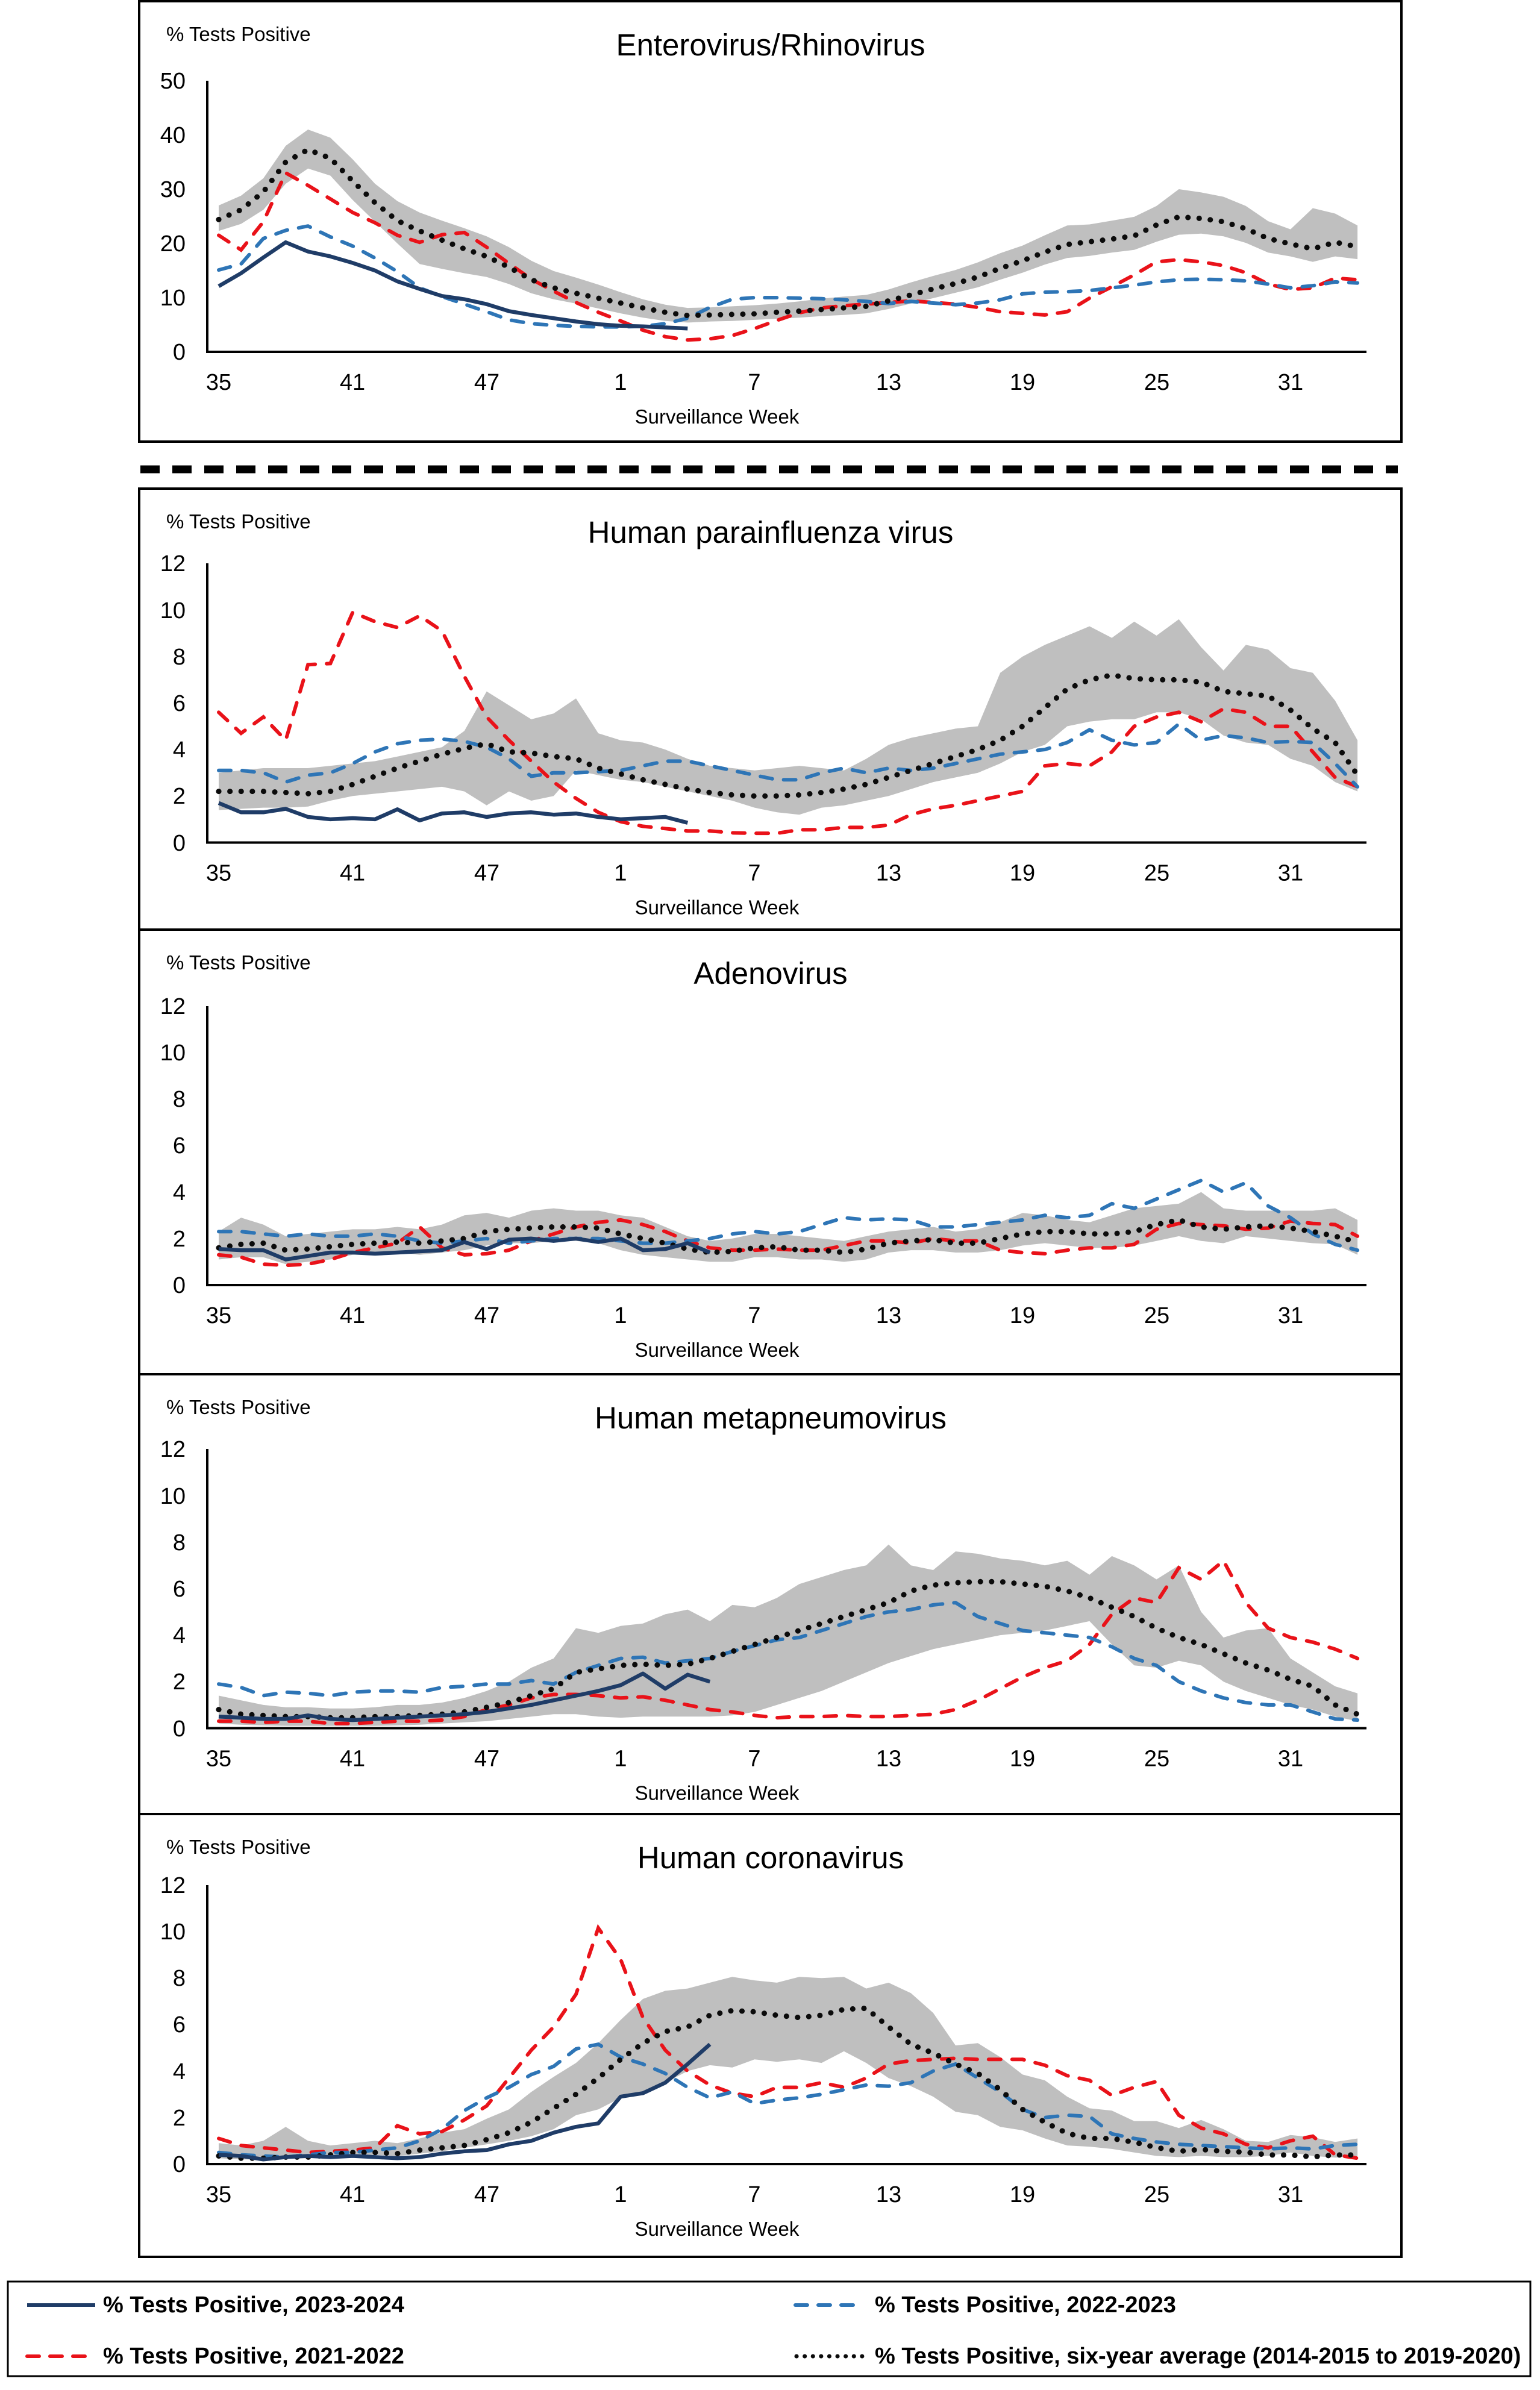  I want to click on svg-text: % Tests Positive, 2023-2024, so click(253, 2305).